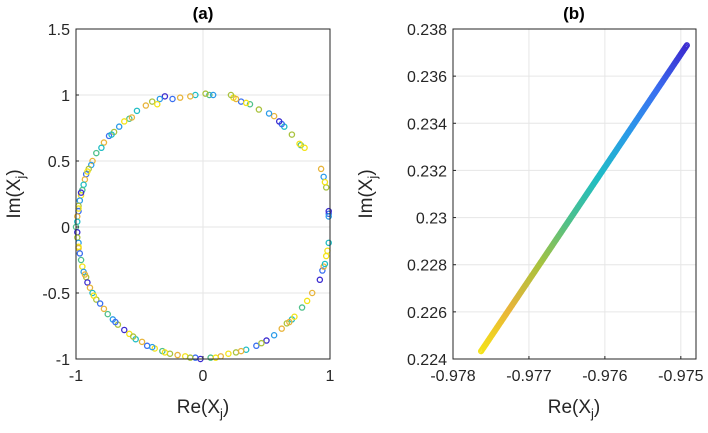  What do you see at coordinates (427, 266) in the screenshot?
I see `y-tick-label-b: 0.228` at bounding box center [427, 266].